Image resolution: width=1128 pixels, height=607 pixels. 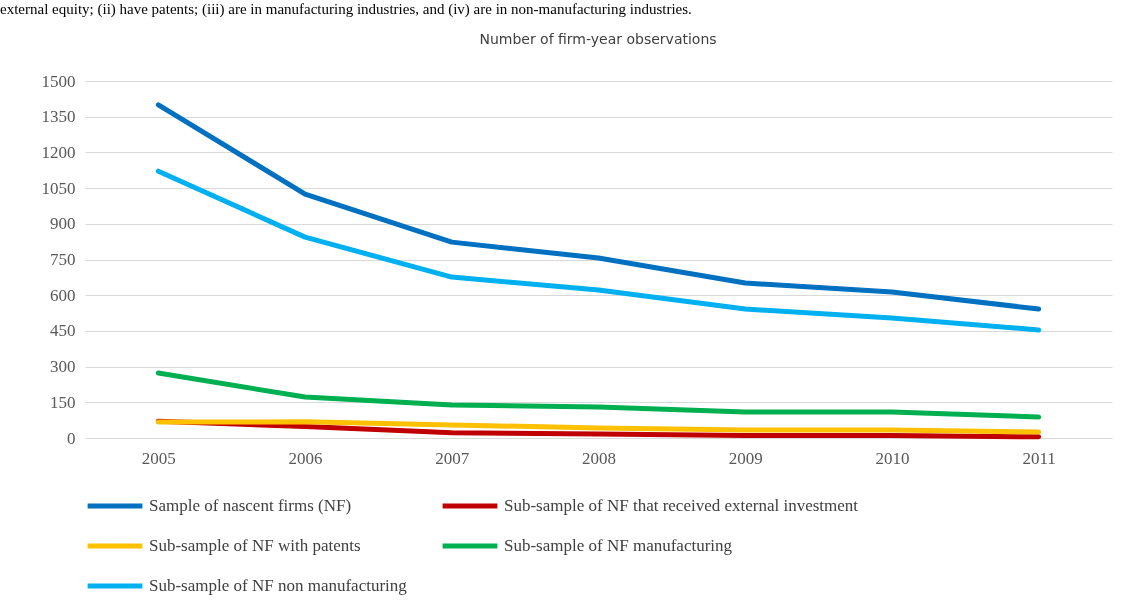 I want to click on chart-title: Number of firm-year observations, so click(x=598, y=39).